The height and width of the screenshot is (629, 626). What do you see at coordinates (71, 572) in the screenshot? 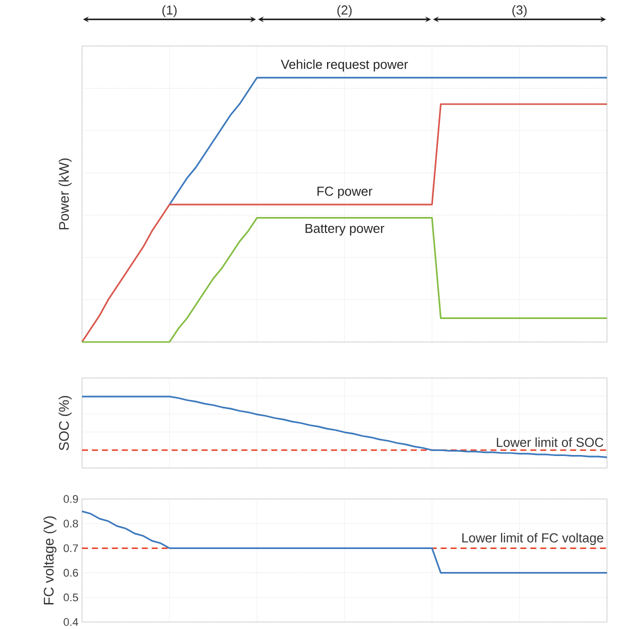
I see `y-tick-label: 0.6` at bounding box center [71, 572].